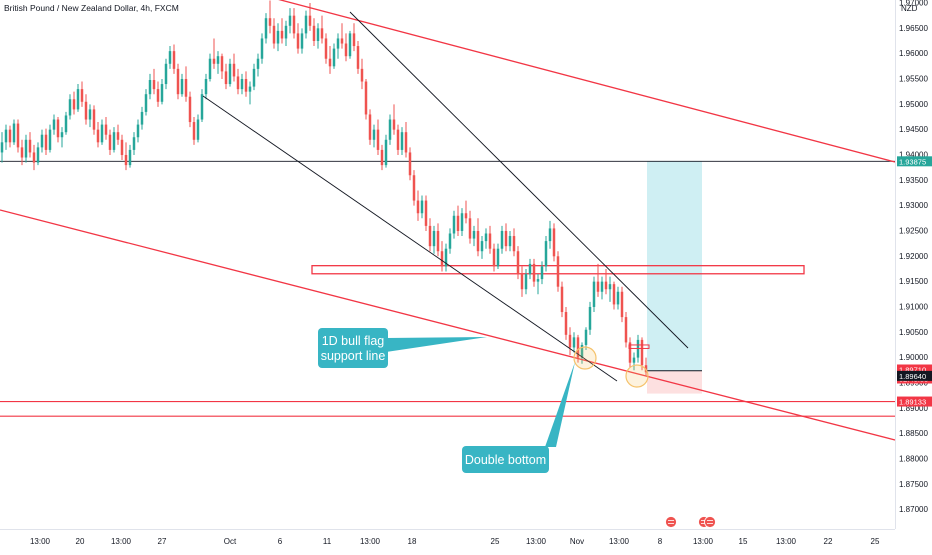 This screenshot has height=555, width=932. I want to click on bull-flag-callout-box, so click(353, 348).